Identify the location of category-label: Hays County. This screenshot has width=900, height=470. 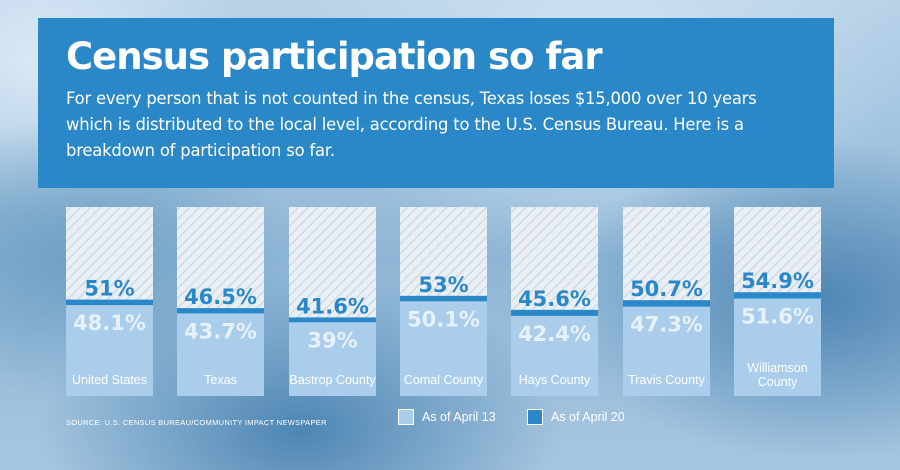
(555, 380).